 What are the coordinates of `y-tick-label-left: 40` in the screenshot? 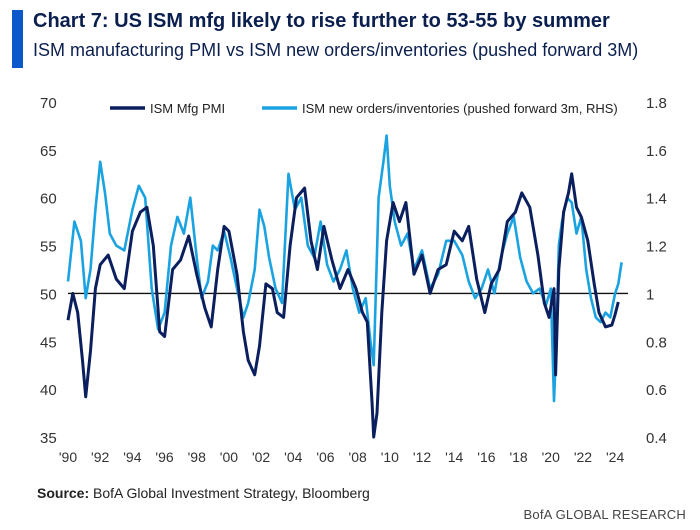 It's located at (48, 390).